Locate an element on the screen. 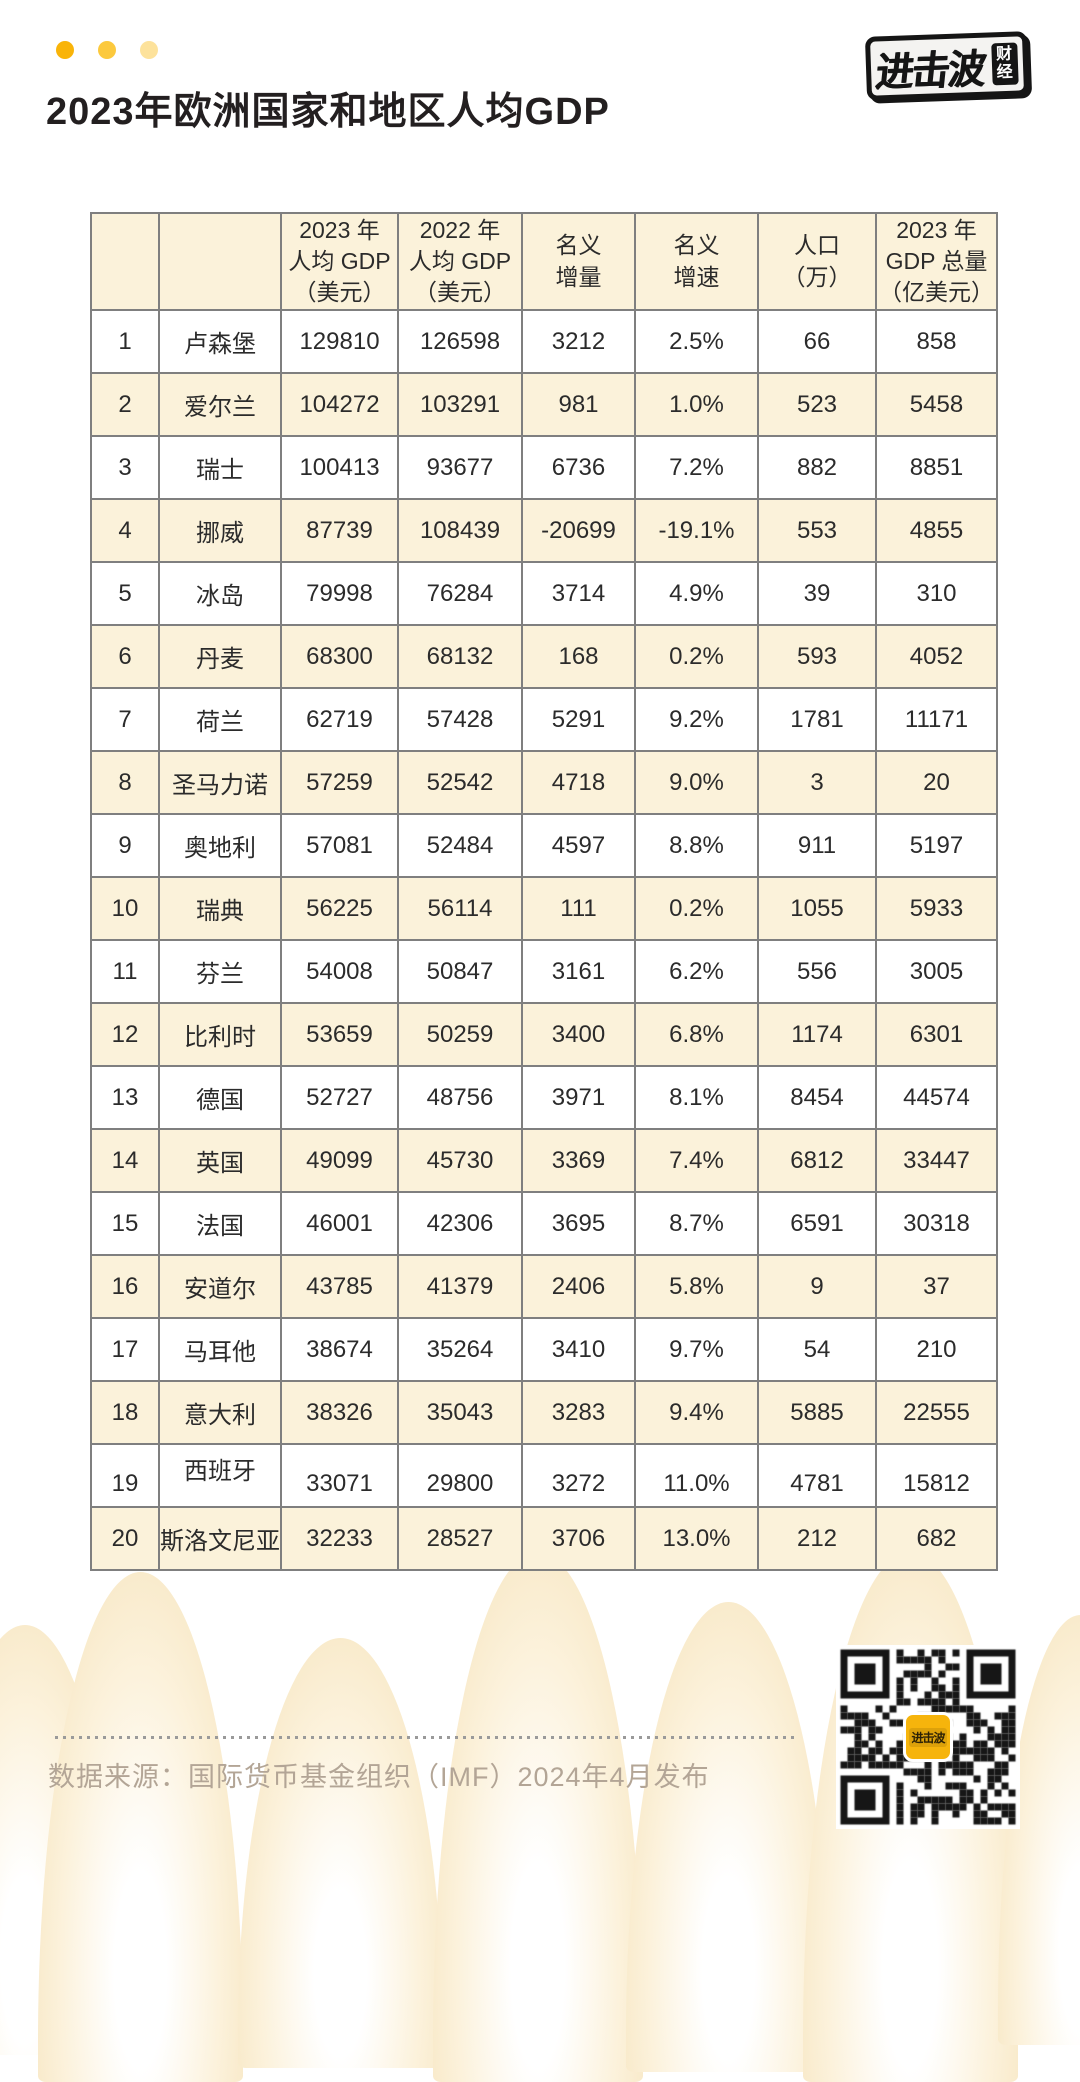 The image size is (1080, 2082). cell-gdp-2022: 42306 is located at coordinates (460, 1223).